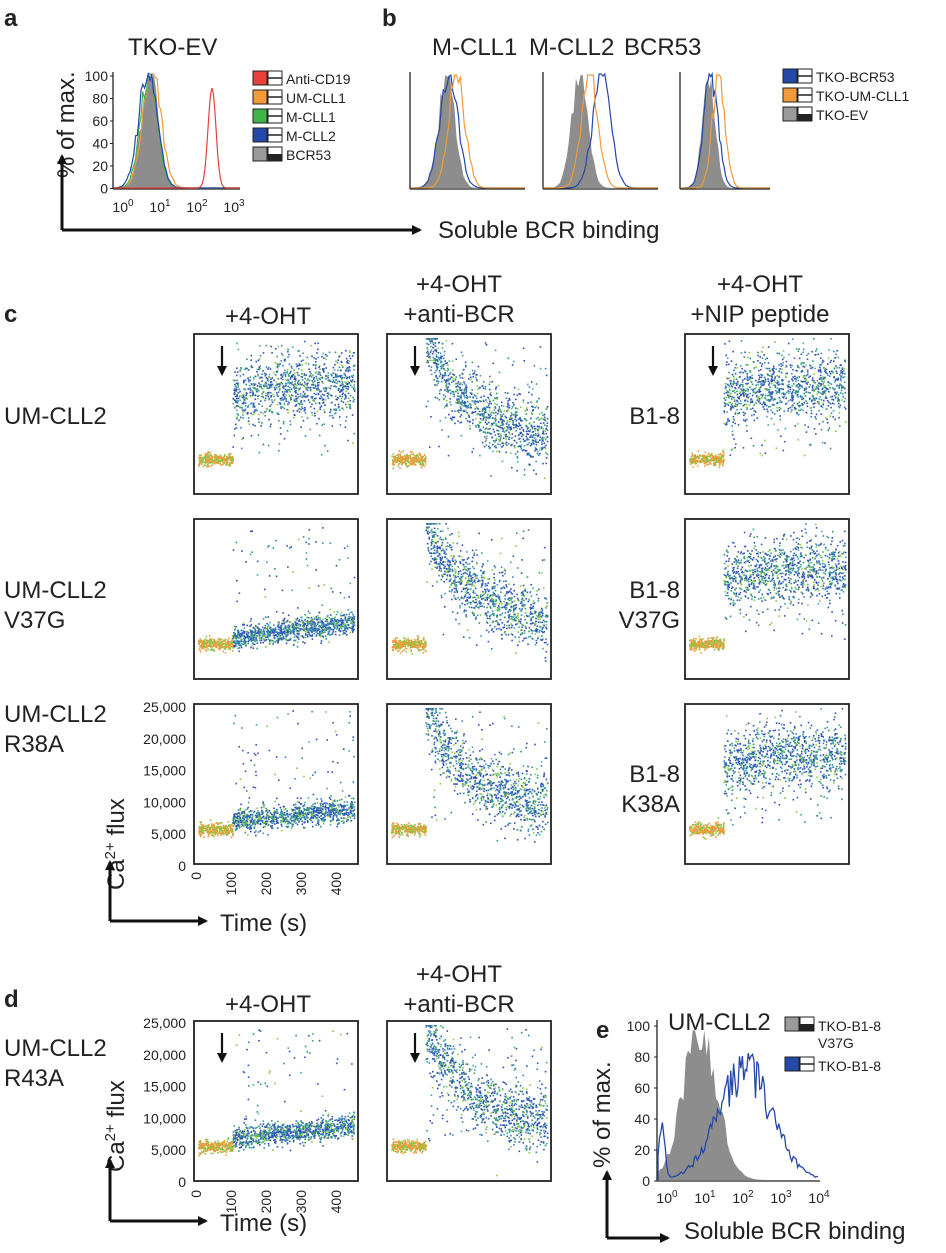  Describe the element at coordinates (760, 314) in the screenshot. I see `column-title: +NIP peptide` at that location.